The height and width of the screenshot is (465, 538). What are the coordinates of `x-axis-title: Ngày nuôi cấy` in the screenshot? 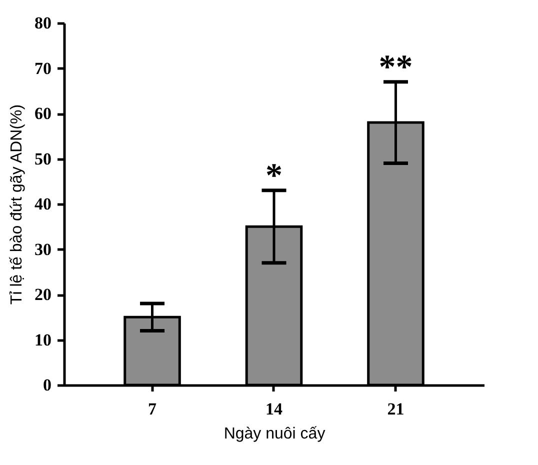 It's located at (275, 434).